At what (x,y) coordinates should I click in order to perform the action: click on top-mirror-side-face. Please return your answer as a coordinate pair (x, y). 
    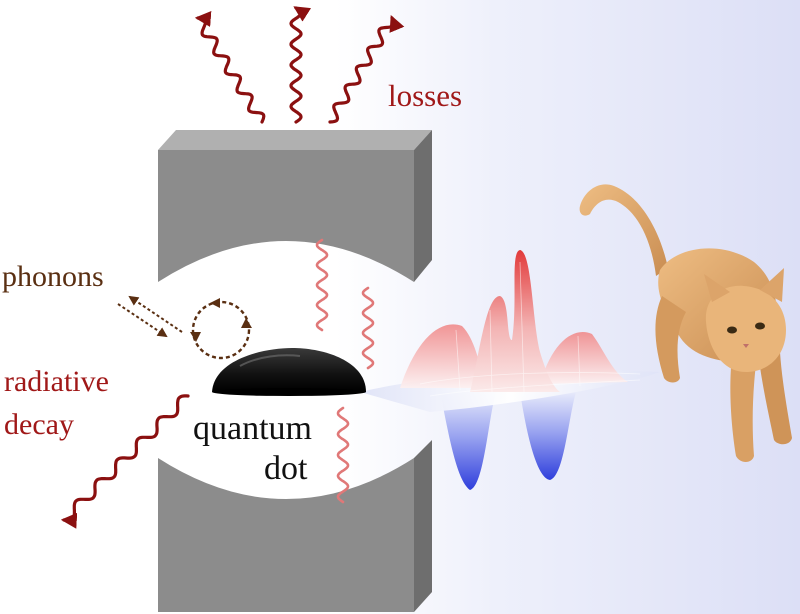
    Looking at the image, I should click on (423, 206).